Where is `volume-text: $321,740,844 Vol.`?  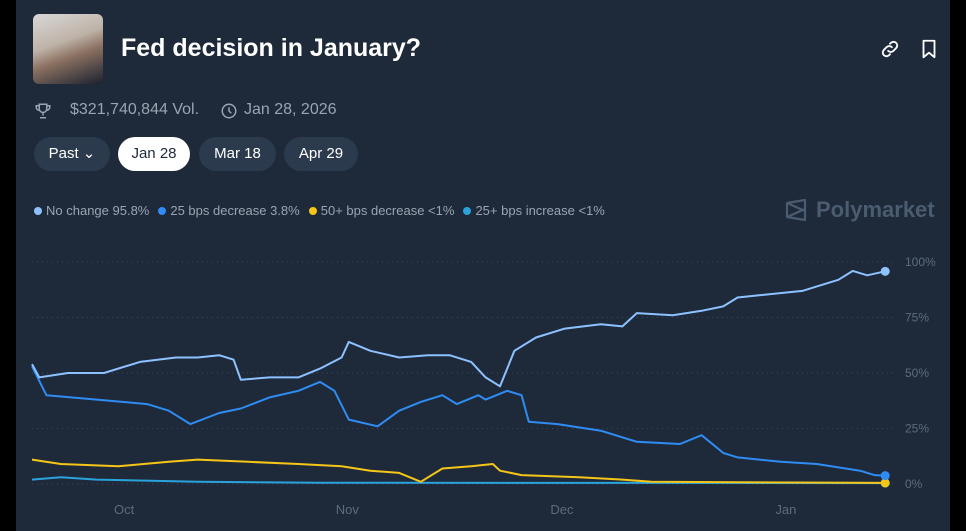 volume-text: $321,740,844 Vol. is located at coordinates (135, 109).